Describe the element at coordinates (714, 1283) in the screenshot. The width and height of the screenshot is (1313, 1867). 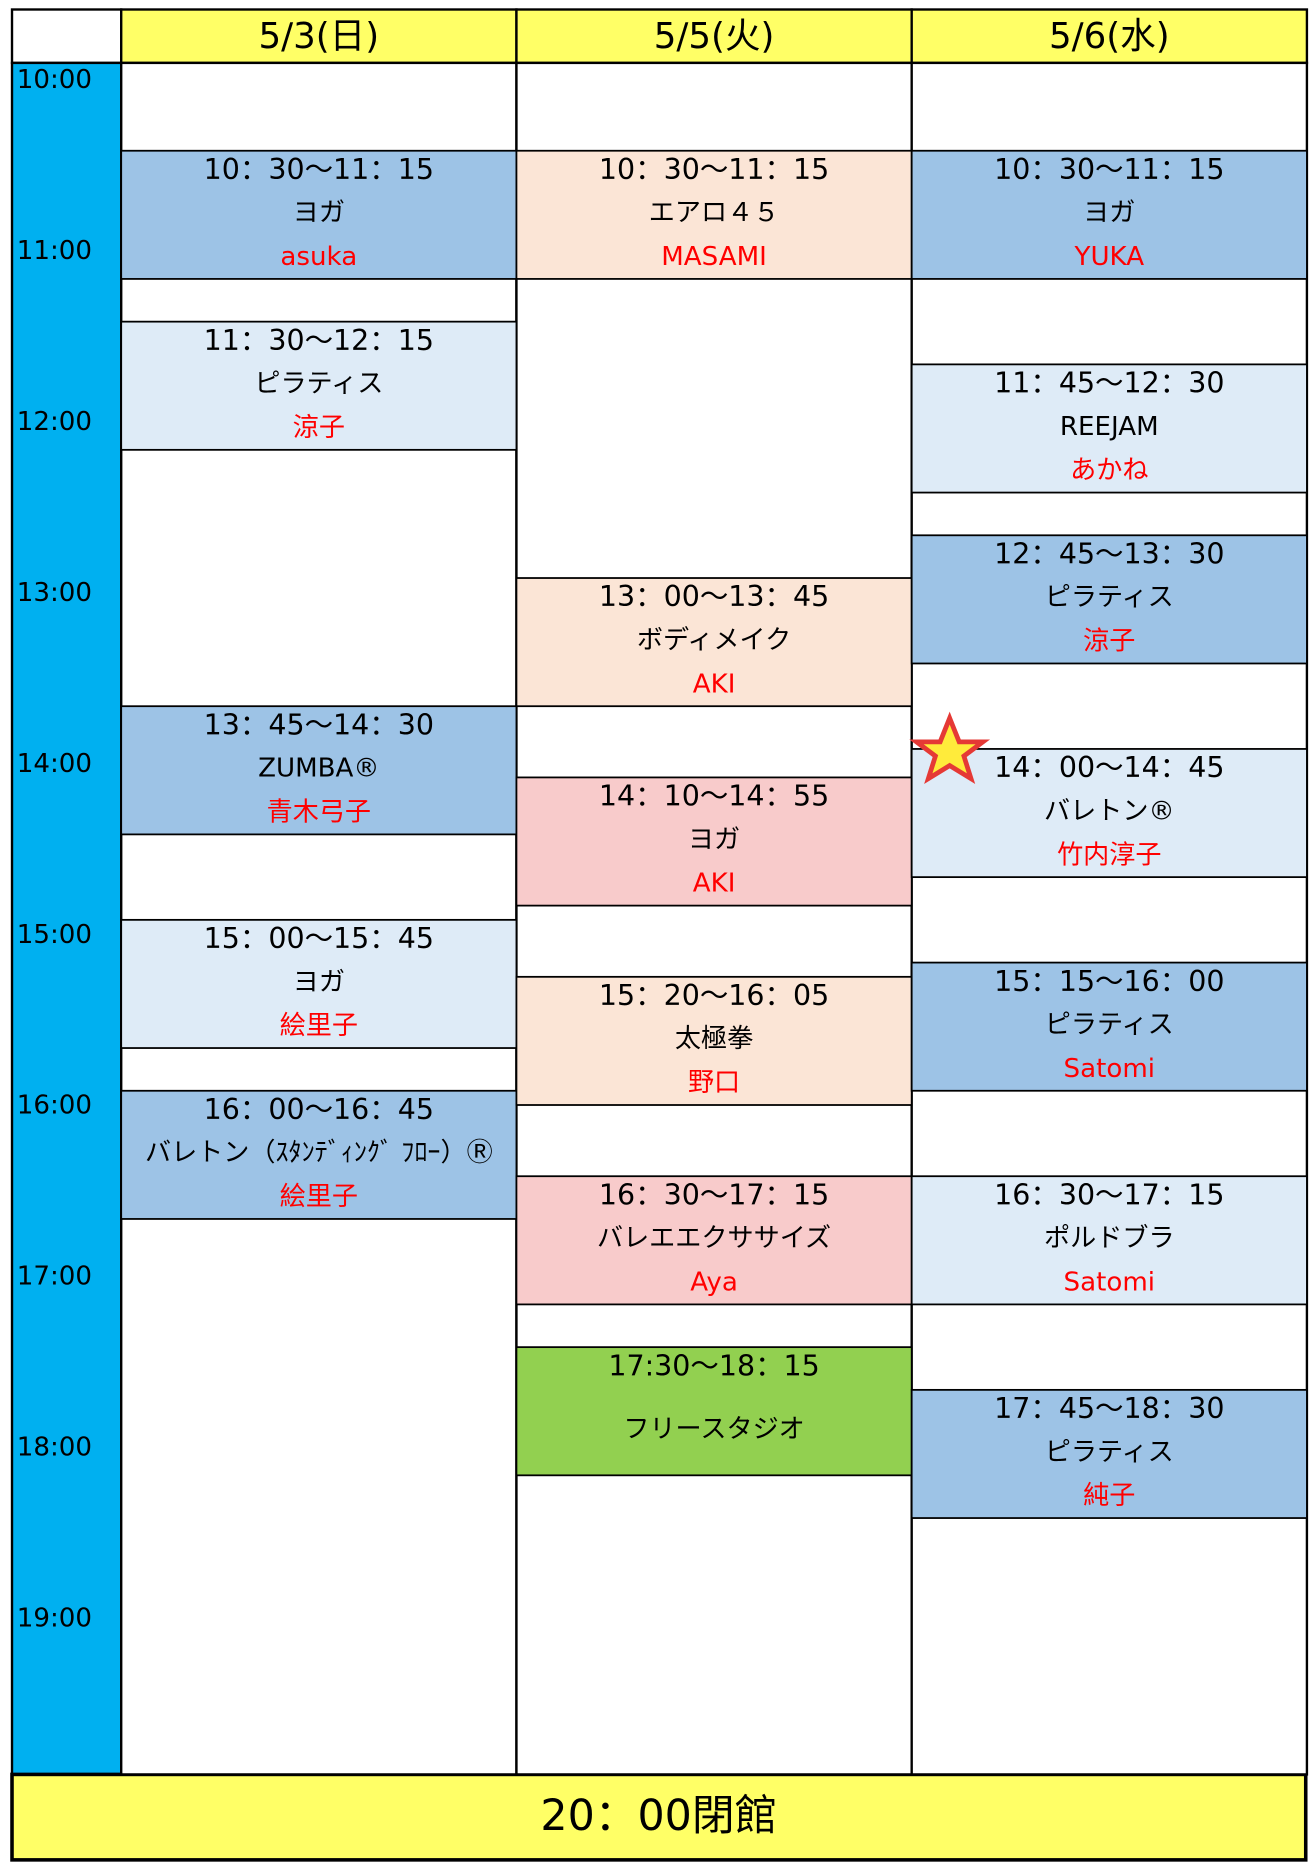
I see `session-instructor: Aya` at that location.